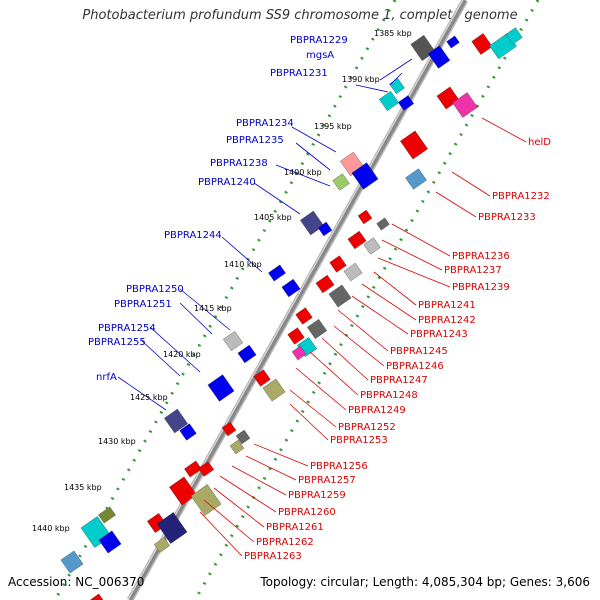 Image resolution: width=600 pixels, height=600 pixels. Describe the element at coordinates (106, 377) in the screenshot. I see `forward-gene-label: nrfA` at that location.